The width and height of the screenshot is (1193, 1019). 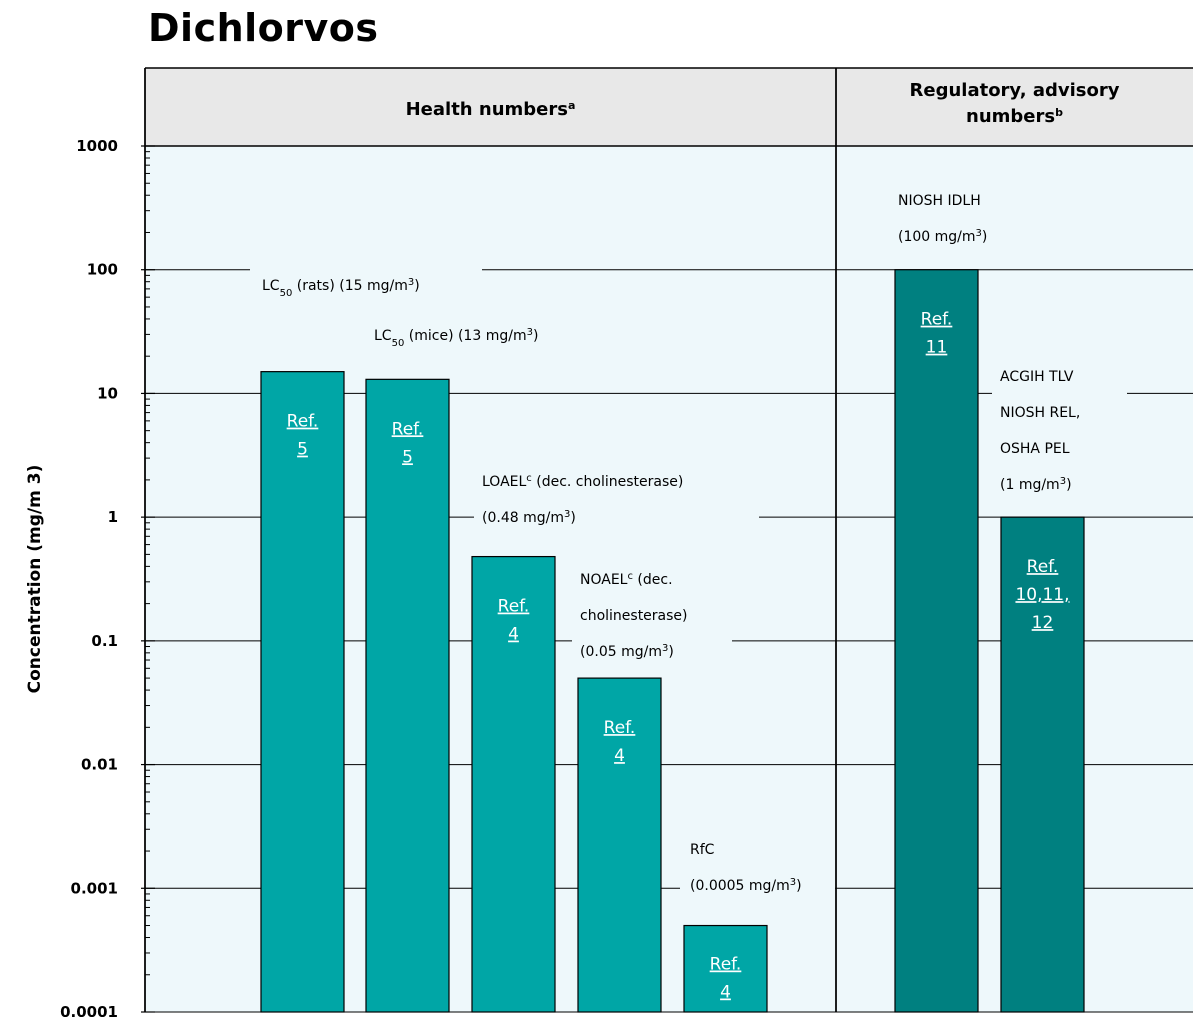 I want to click on header-health-numbers: Health numbersa, so click(x=491, y=110).